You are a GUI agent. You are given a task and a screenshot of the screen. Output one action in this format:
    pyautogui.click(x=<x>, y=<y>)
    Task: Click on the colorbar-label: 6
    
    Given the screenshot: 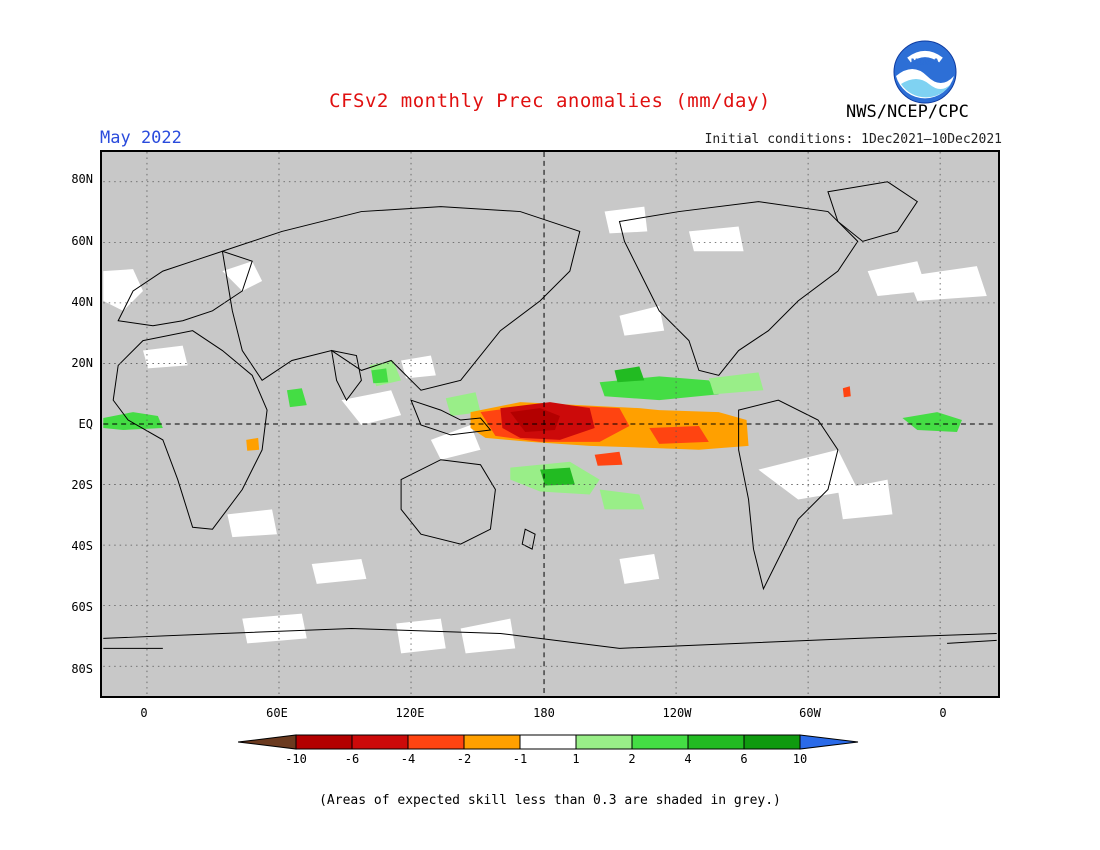 What is the action you would take?
    pyautogui.click(x=744, y=759)
    